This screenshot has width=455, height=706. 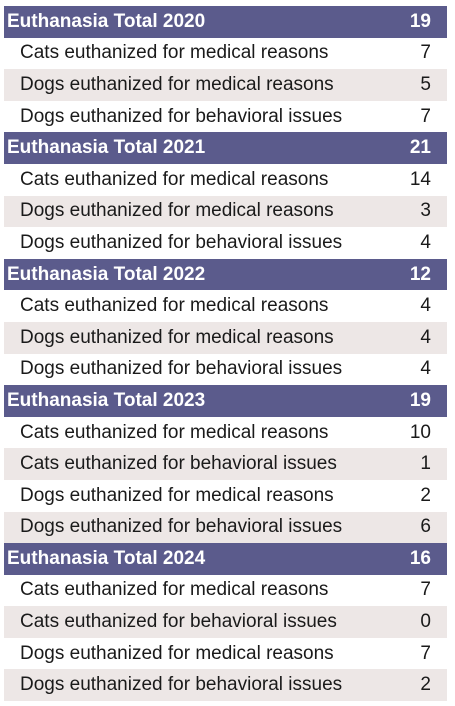 What do you see at coordinates (225, 401) in the screenshot?
I see `group-header-row: Euthanasia Total 2023 19` at bounding box center [225, 401].